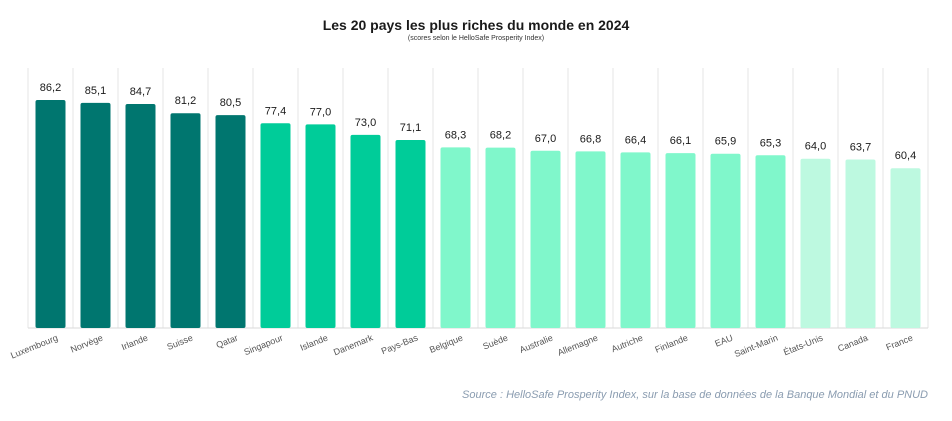  I want to click on data-label: 71,1, so click(410, 128).